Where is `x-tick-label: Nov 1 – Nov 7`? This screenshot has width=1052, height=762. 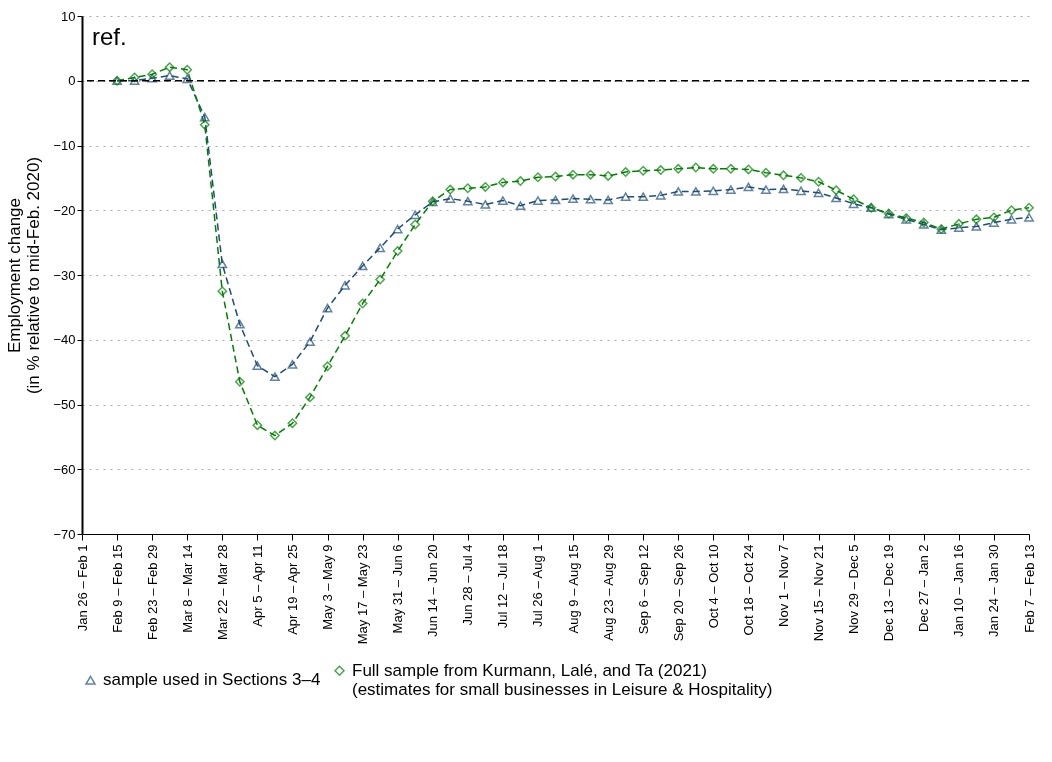 x-tick-label: Nov 1 – Nov 7 is located at coordinates (783, 585).